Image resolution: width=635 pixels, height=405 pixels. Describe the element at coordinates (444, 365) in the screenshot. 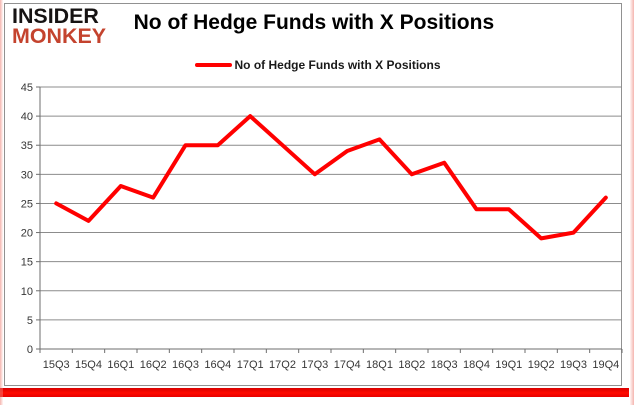

I see `svg-text: 18Q3` at that location.